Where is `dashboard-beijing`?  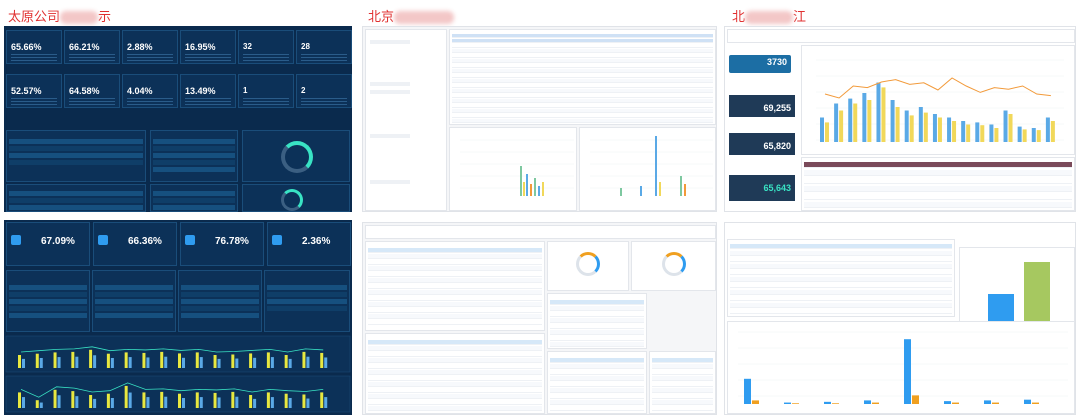 dashboard-beijing is located at coordinates (539, 119).